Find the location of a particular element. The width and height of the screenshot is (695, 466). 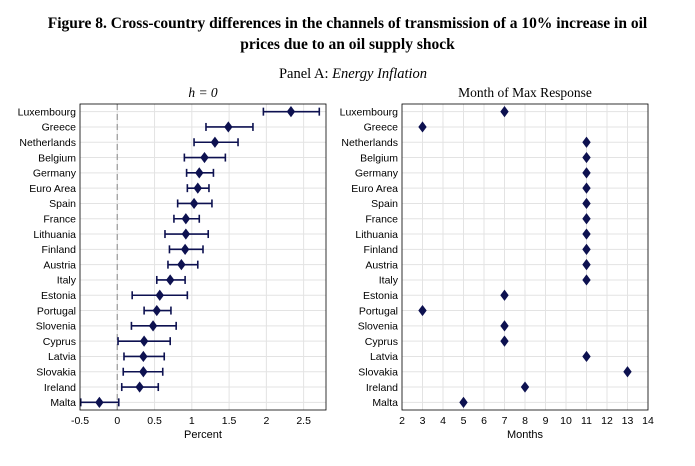

point-euro-area is located at coordinates (198, 188).